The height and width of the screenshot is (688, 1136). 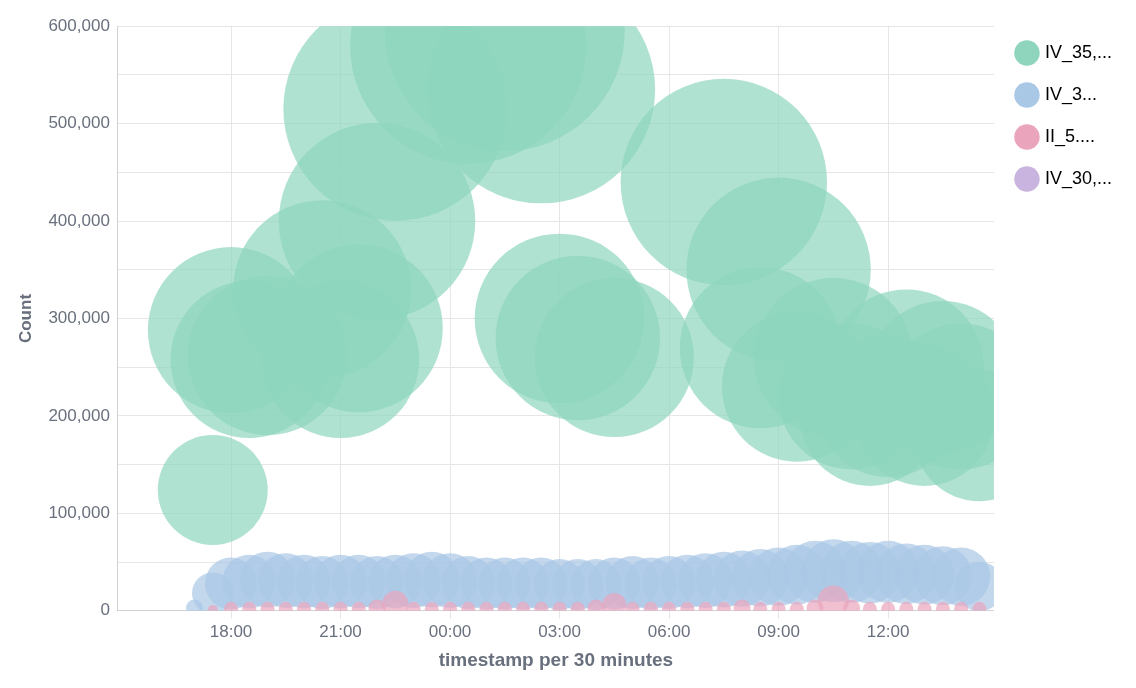 What do you see at coordinates (25, 318) in the screenshot?
I see `y-axis-title: Count` at bounding box center [25, 318].